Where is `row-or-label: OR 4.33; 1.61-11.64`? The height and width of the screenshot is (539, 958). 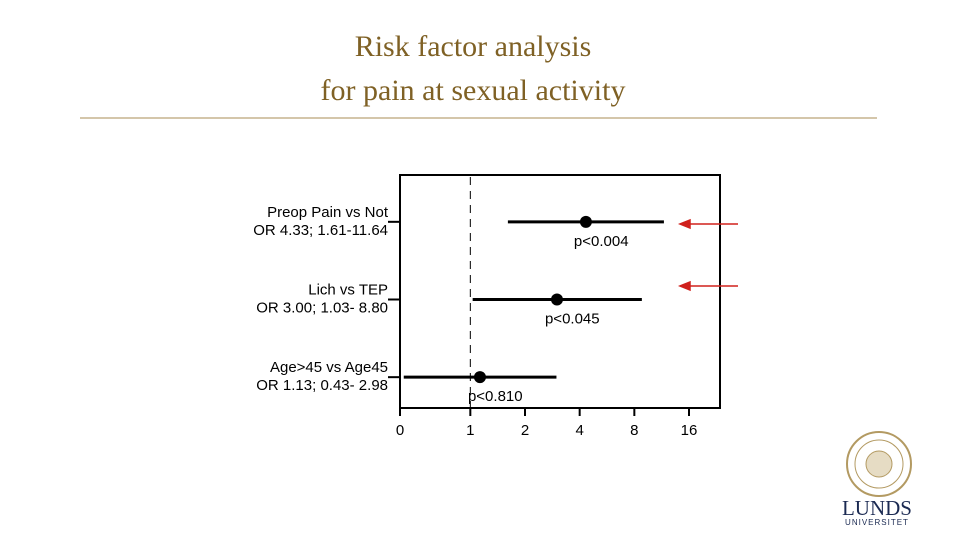
row-or-label: OR 4.33; 1.61-11.64 is located at coordinates (320, 230).